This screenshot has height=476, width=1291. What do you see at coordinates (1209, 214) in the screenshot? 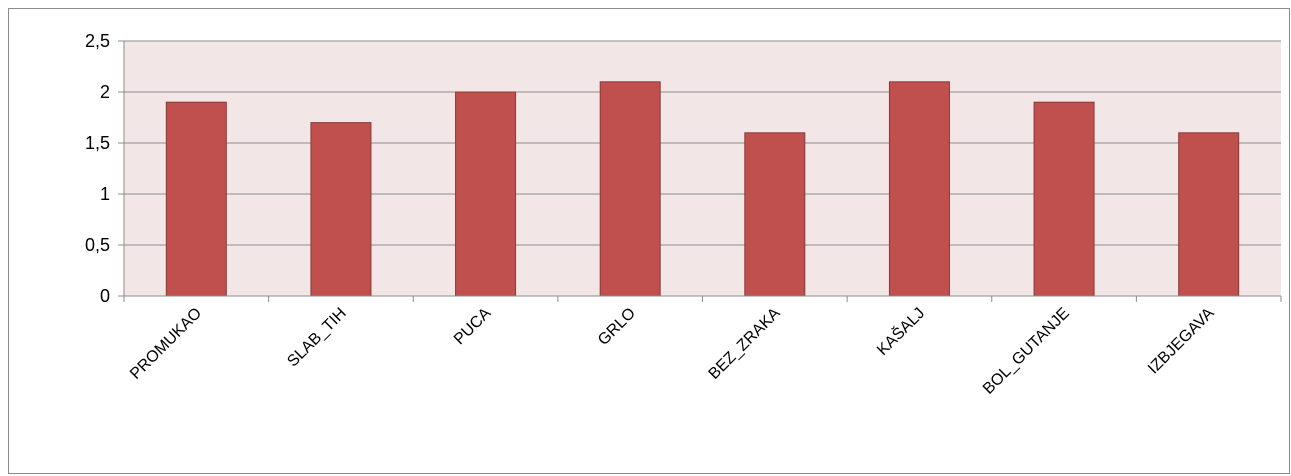
I see `bar-izbjegava` at bounding box center [1209, 214].